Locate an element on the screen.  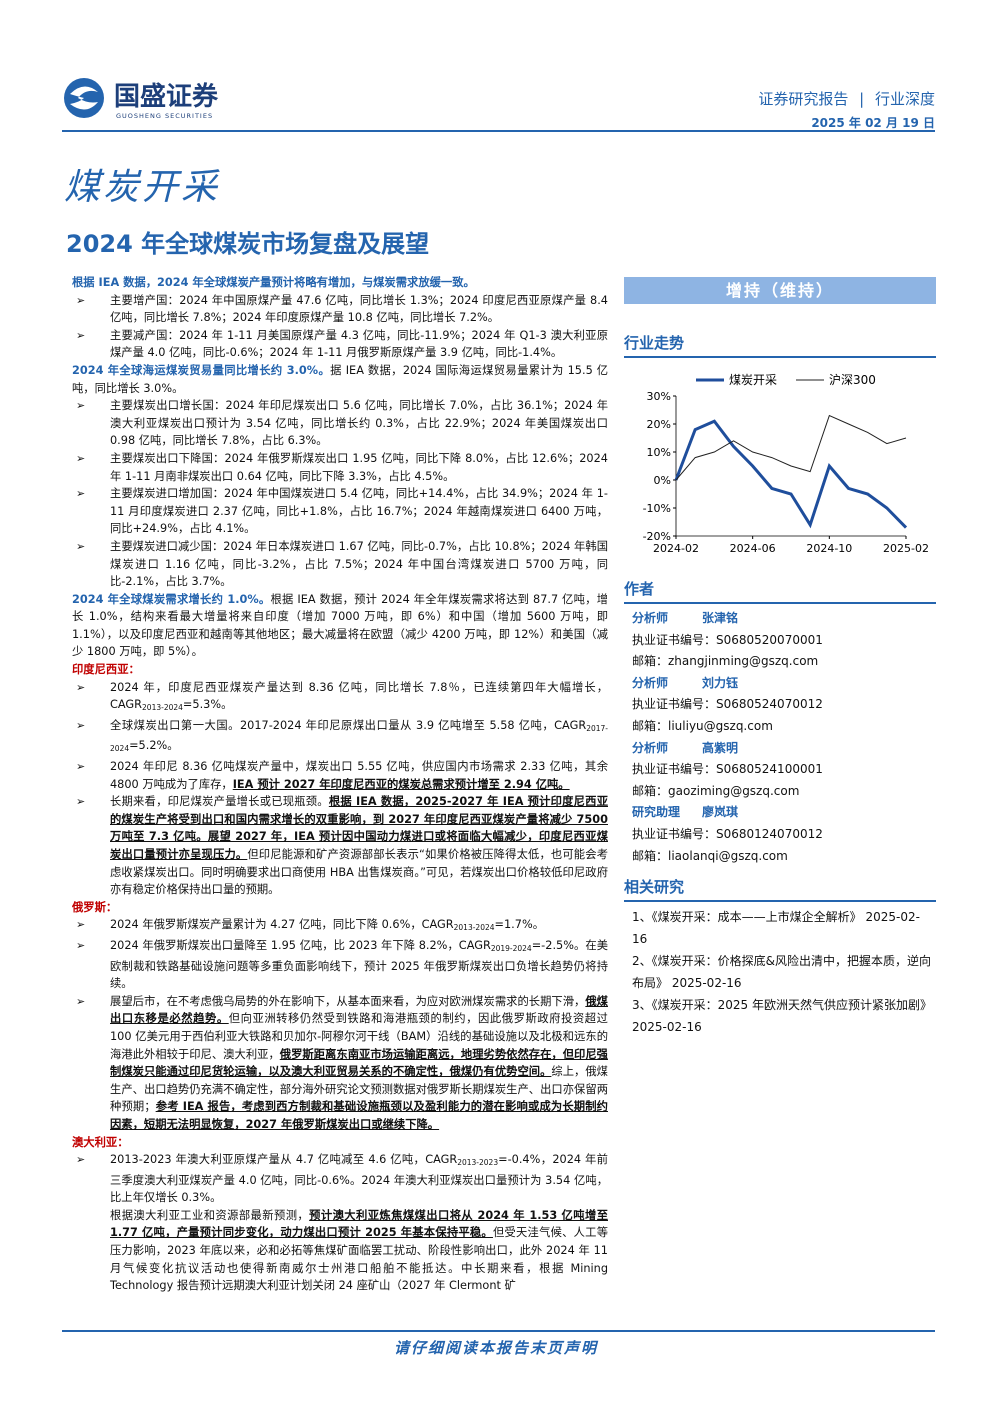
y-tick-label: -20% is located at coordinates (657, 536).